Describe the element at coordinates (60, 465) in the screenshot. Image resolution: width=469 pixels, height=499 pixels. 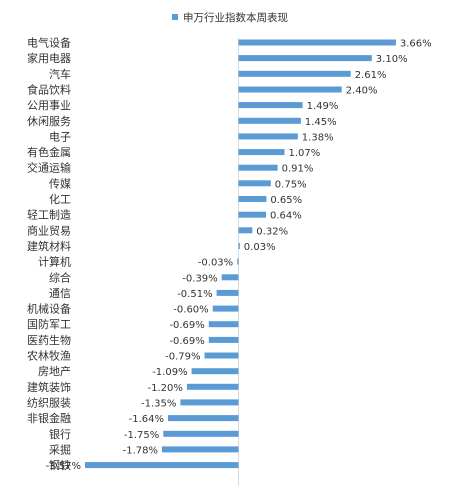
I see `category-label-28: 钢铁` at that location.